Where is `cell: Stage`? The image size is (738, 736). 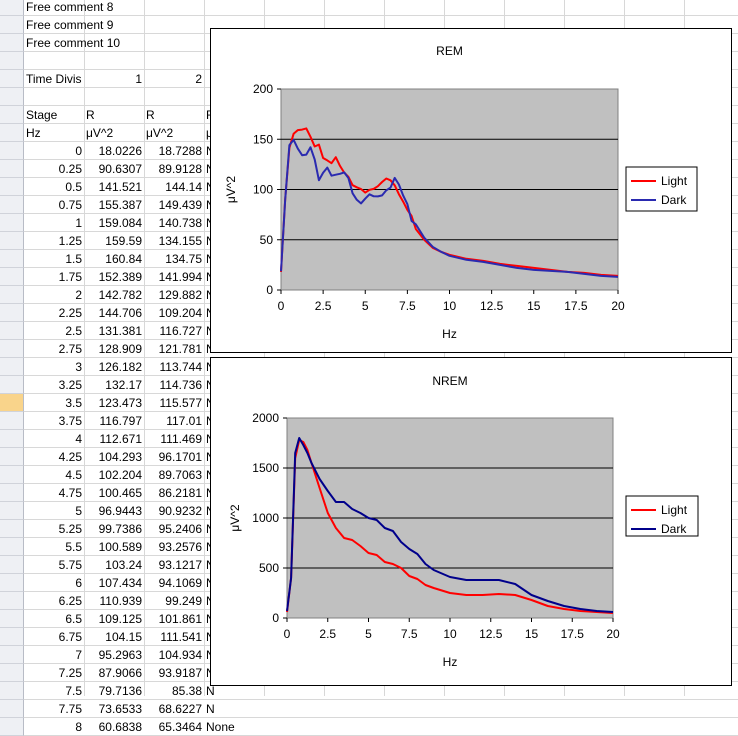
cell: Stage is located at coordinates (42, 115).